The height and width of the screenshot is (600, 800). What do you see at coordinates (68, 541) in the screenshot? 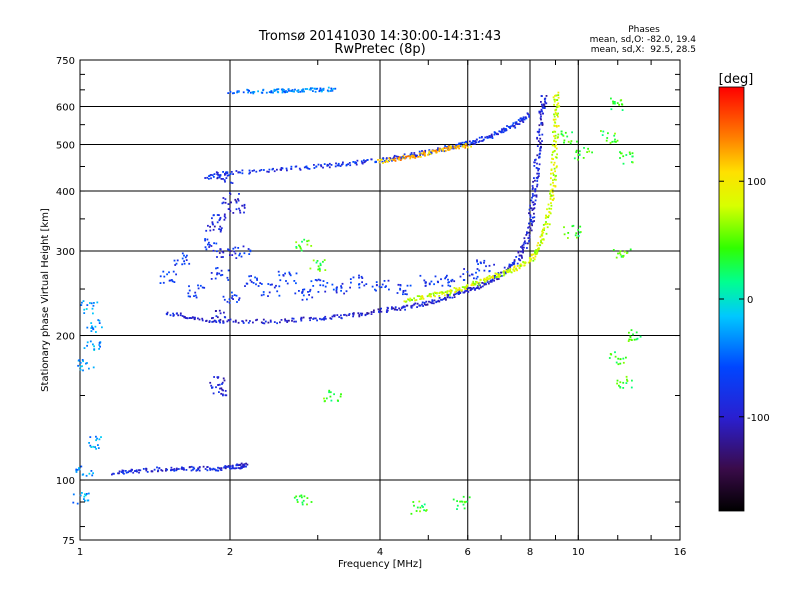
I see `y-tick-label: 75` at bounding box center [68, 541].